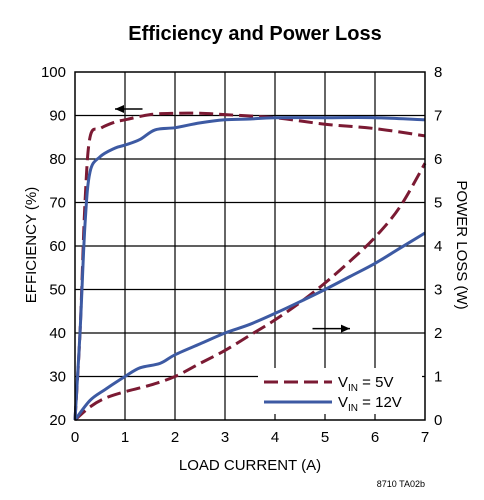 The image size is (484, 500). What do you see at coordinates (57, 159) in the screenshot?
I see `y-left-tick-label: 80` at bounding box center [57, 159].